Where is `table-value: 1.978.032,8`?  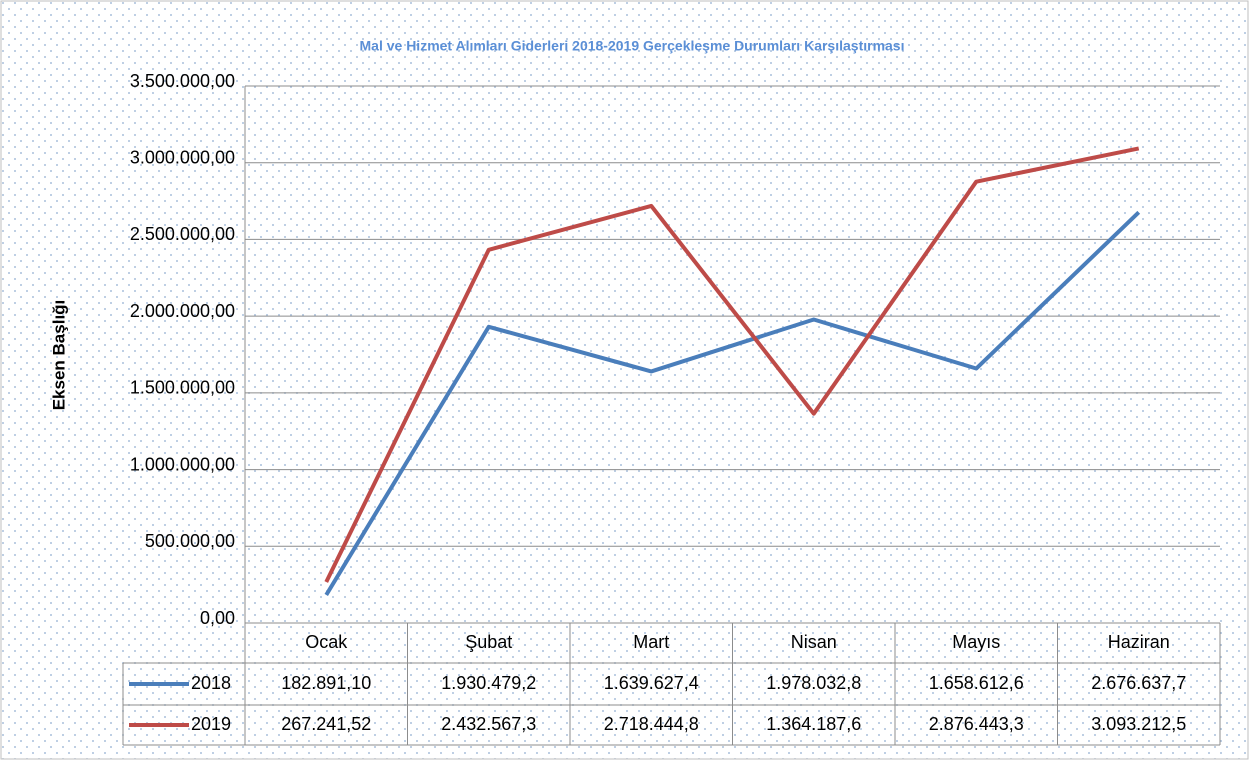 table-value: 1.978.032,8 is located at coordinates (813, 683).